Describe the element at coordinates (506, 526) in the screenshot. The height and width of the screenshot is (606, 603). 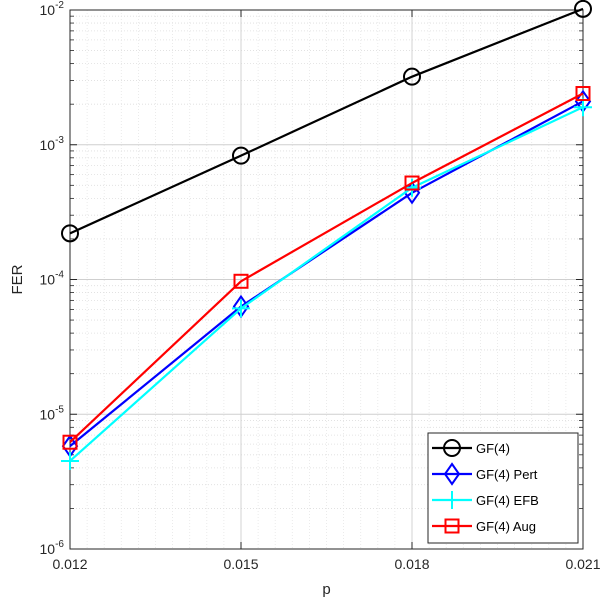
I see `legend-label: GF(4) Aug` at that location.